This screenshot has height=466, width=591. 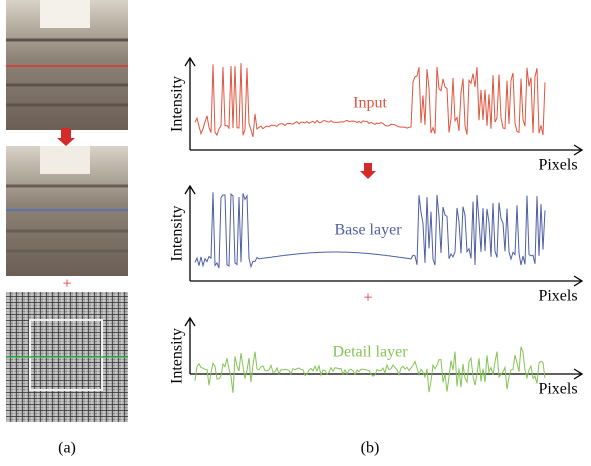 I want to click on signal-label: Input, so click(x=370, y=103).